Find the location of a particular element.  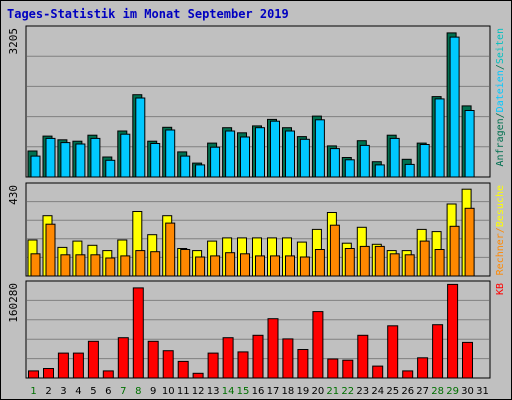

x-tick-label-day-26: 26 is located at coordinates (407, 391).